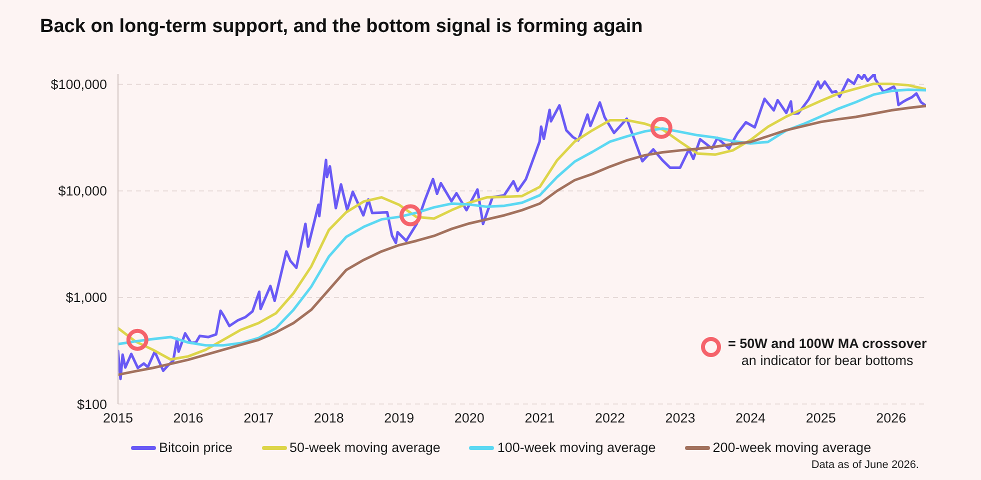 The width and height of the screenshot is (981, 480). What do you see at coordinates (399, 418) in the screenshot?
I see `x-tick-label: 2019` at bounding box center [399, 418].